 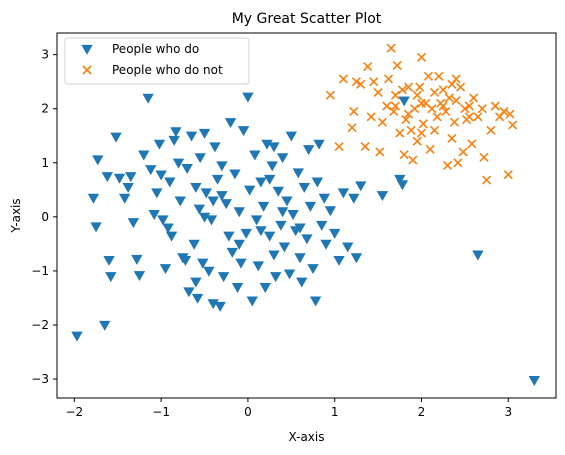 I want to click on chart-title: My Great Scatter Plot, so click(x=307, y=19).